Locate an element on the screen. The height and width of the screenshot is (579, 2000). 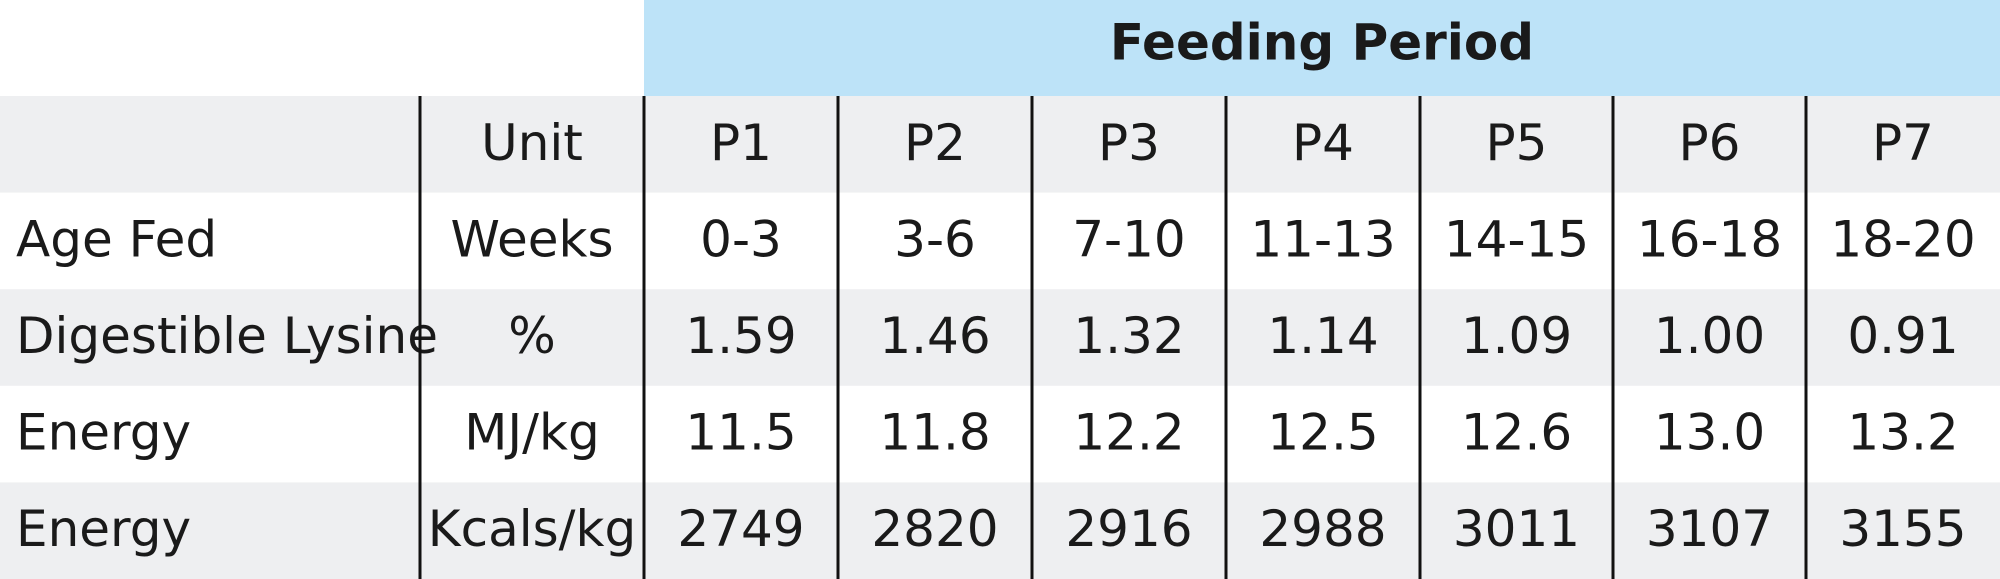
cell: 3107 is located at coordinates (1709, 529).